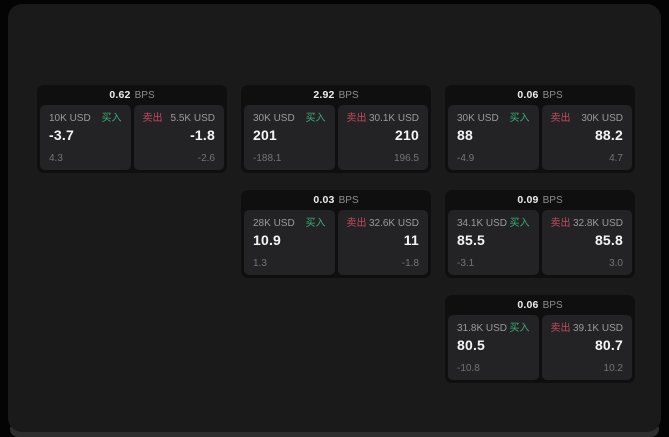 Image resolution: width=669 pixels, height=437 pixels. What do you see at coordinates (393, 118) in the screenshot?
I see `sell-amount: 30.1K USD` at bounding box center [393, 118].